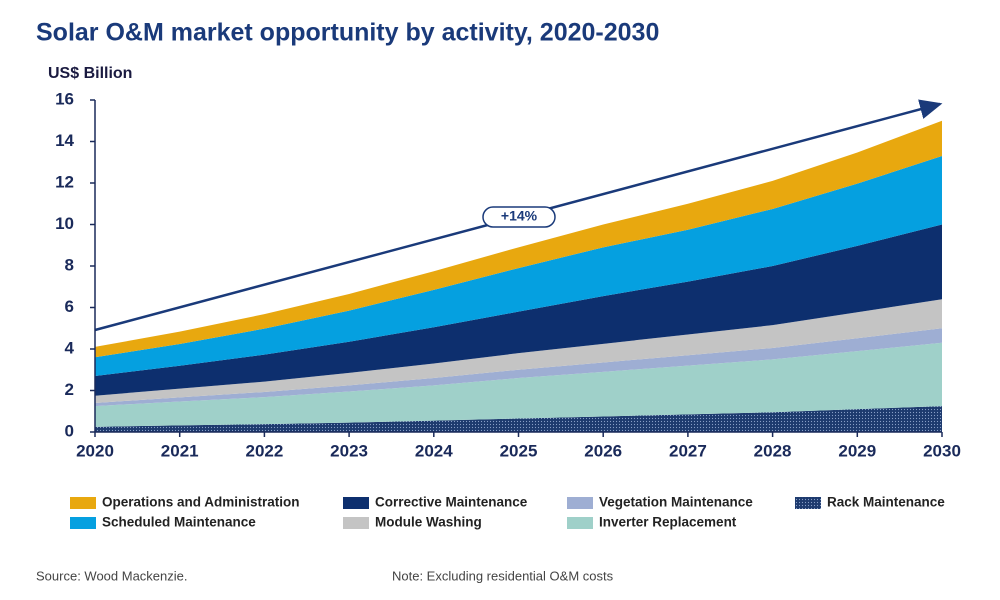 The height and width of the screenshot is (600, 1000). Describe the element at coordinates (69, 430) in the screenshot. I see `y-tick-label: 0` at that location.